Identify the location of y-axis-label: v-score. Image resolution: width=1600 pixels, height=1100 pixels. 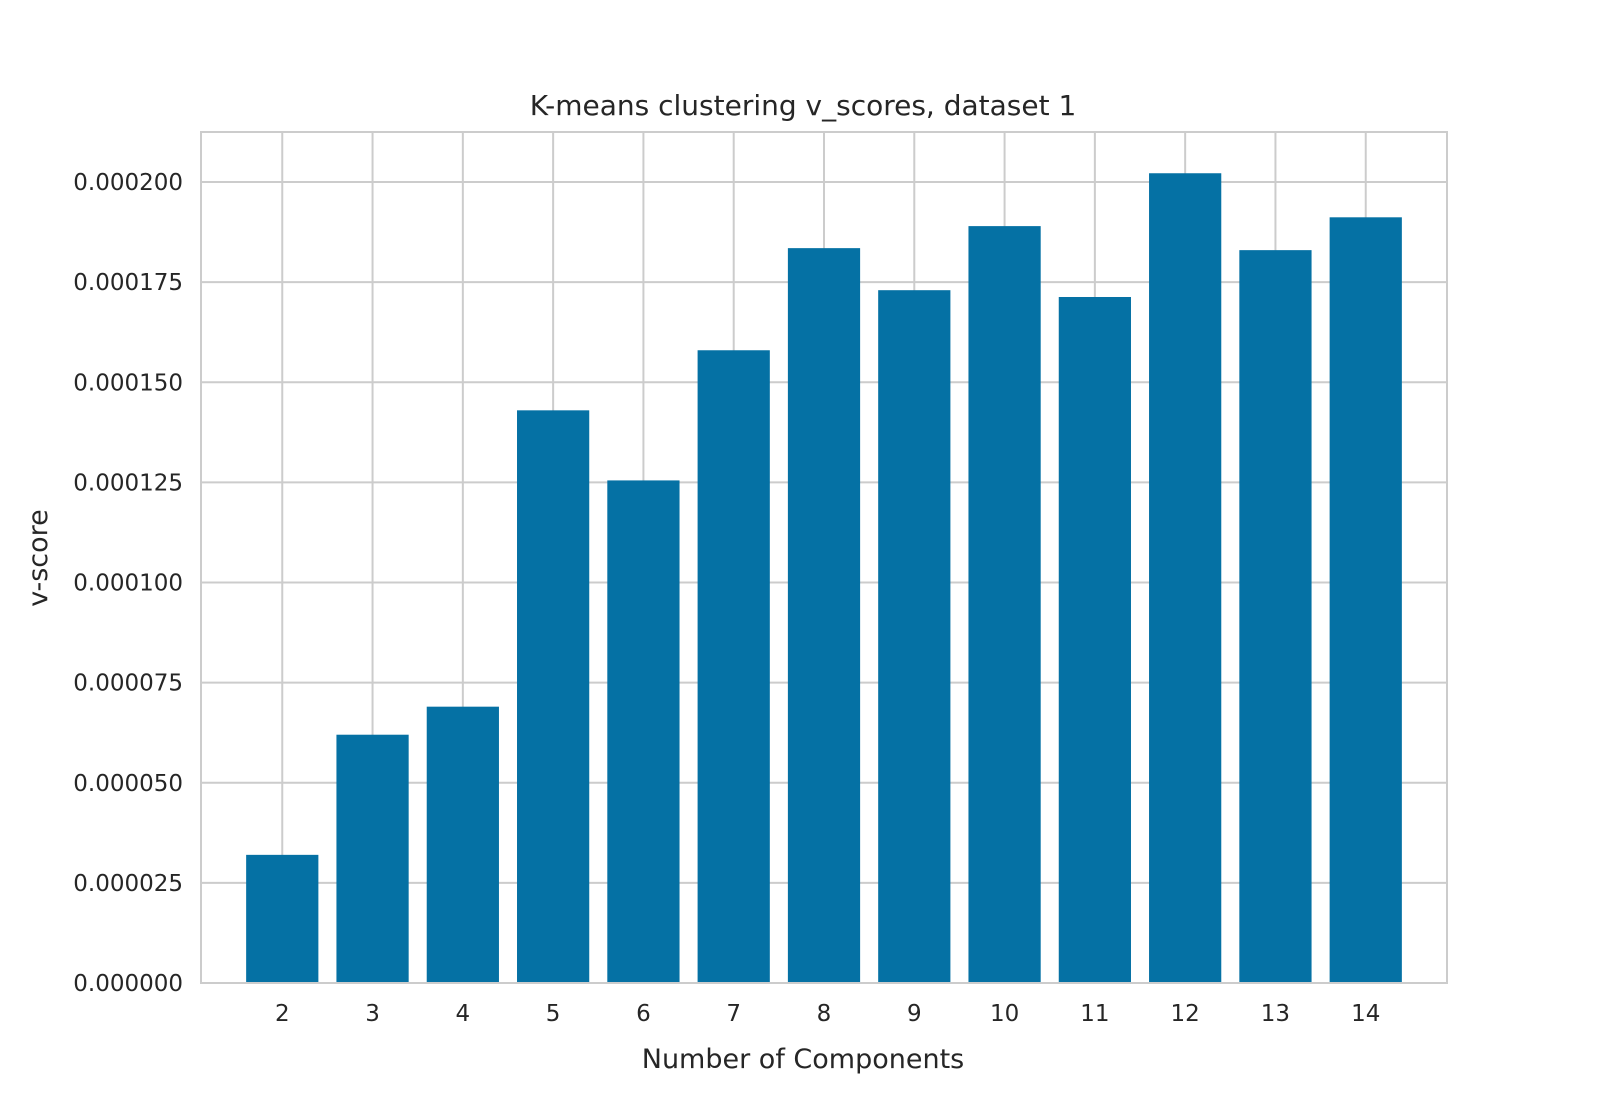
(38, 558).